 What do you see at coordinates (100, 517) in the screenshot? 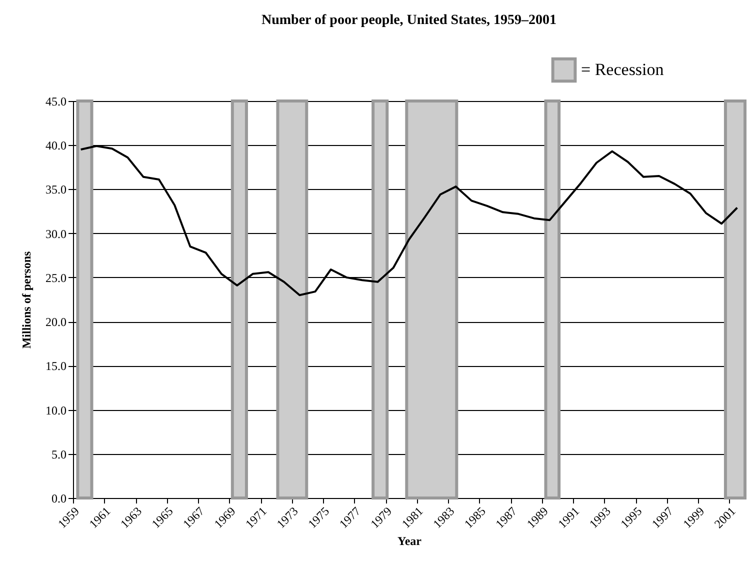
I see `x-tick-label: 1961` at bounding box center [100, 517].